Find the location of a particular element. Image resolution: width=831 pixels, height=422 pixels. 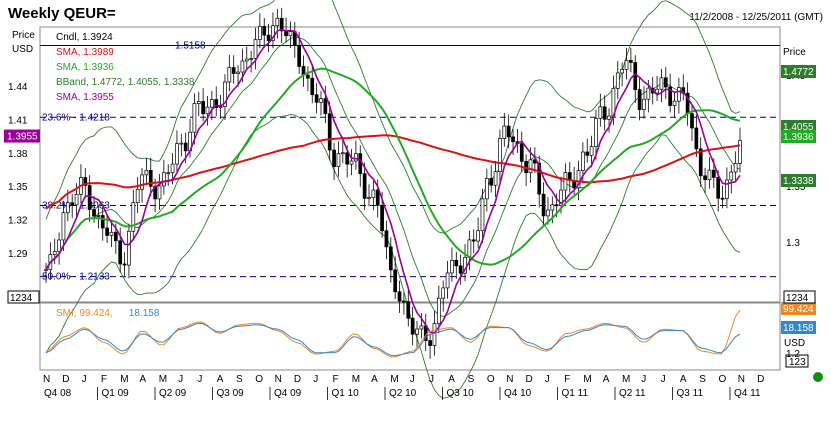

legend-item: BBand, 1.4772, 1.4055, 1.3338 is located at coordinates (125, 82).